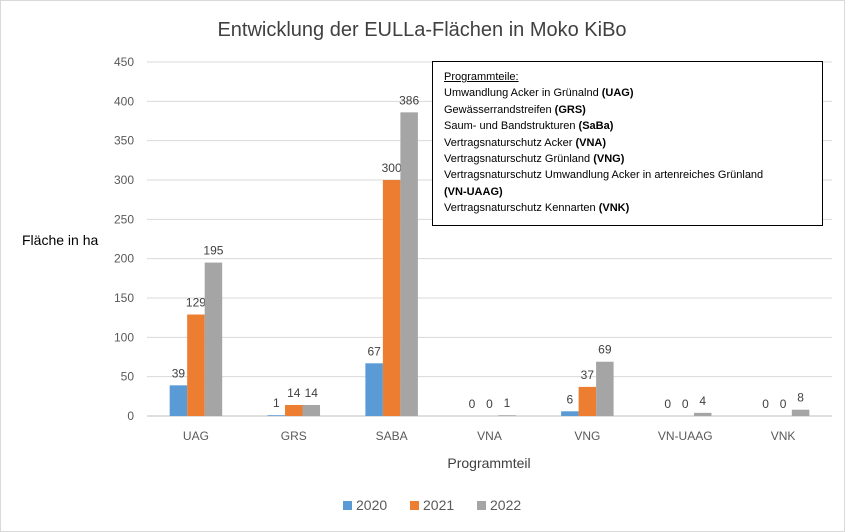 The height and width of the screenshot is (532, 845). What do you see at coordinates (505, 505) in the screenshot?
I see `legend-label: 2022` at bounding box center [505, 505].